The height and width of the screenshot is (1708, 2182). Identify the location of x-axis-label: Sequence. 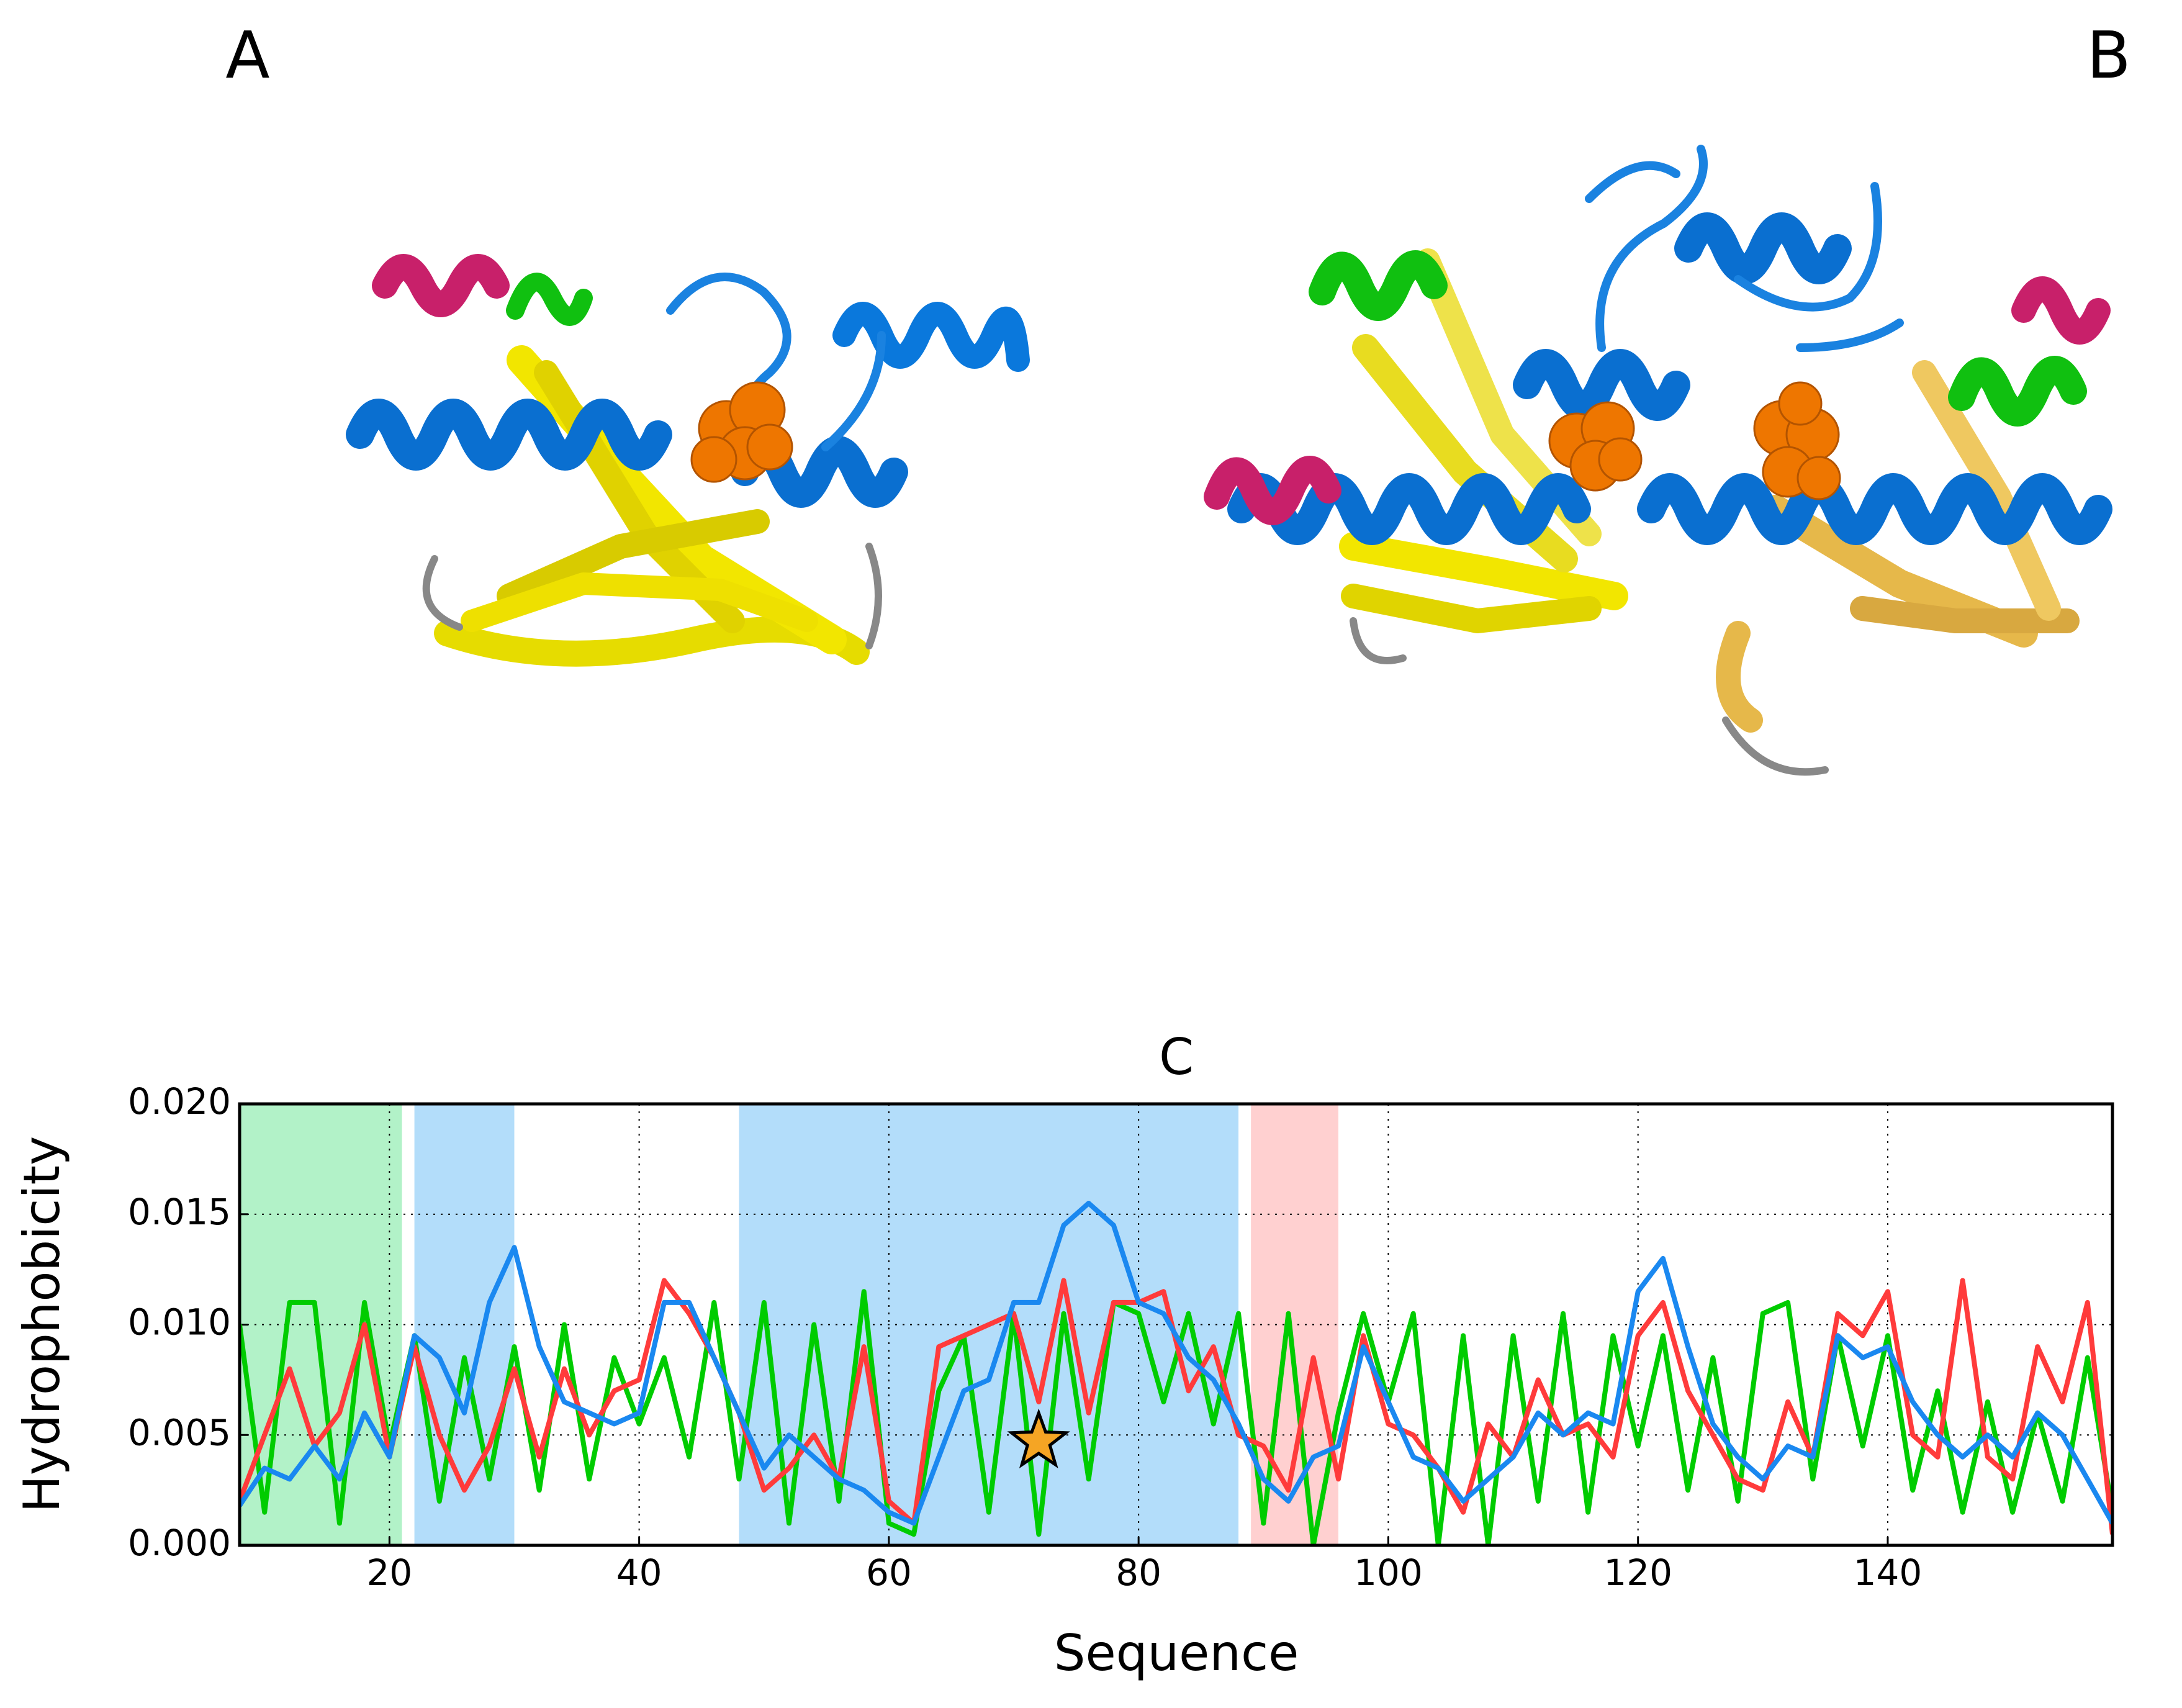
(1176, 1653).